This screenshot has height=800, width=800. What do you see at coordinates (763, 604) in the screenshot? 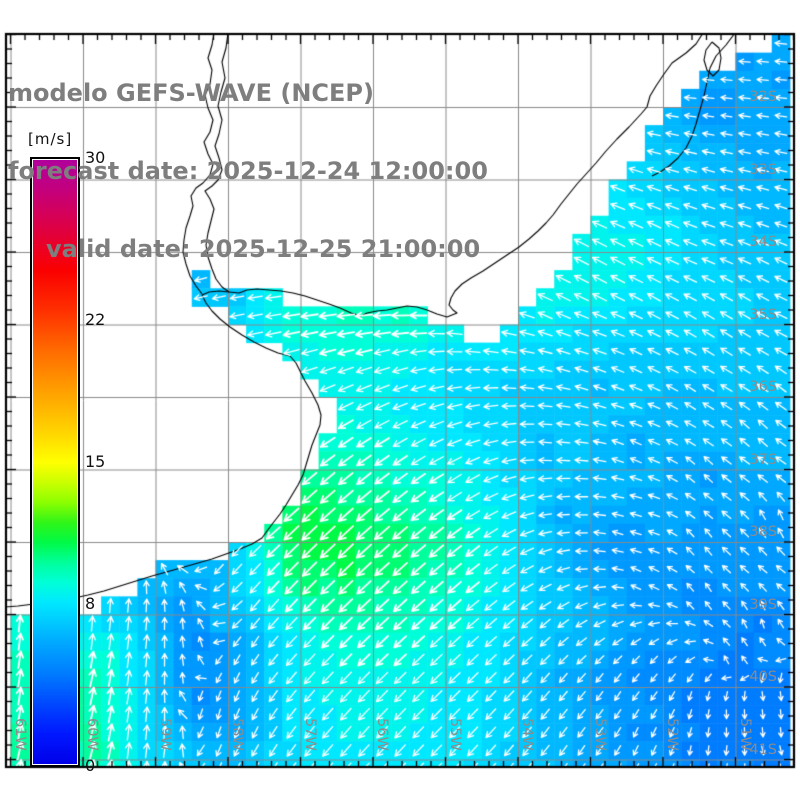
I see `lat-label: 39S` at bounding box center [763, 604].